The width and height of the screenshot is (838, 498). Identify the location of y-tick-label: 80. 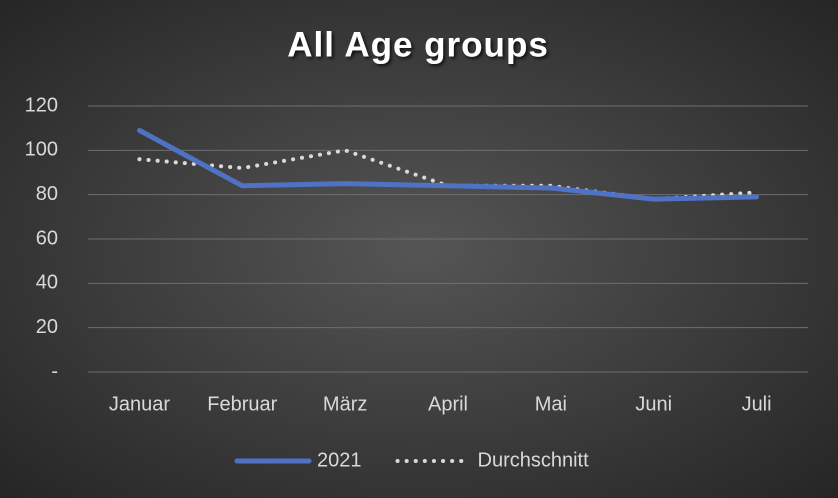
(47, 194).